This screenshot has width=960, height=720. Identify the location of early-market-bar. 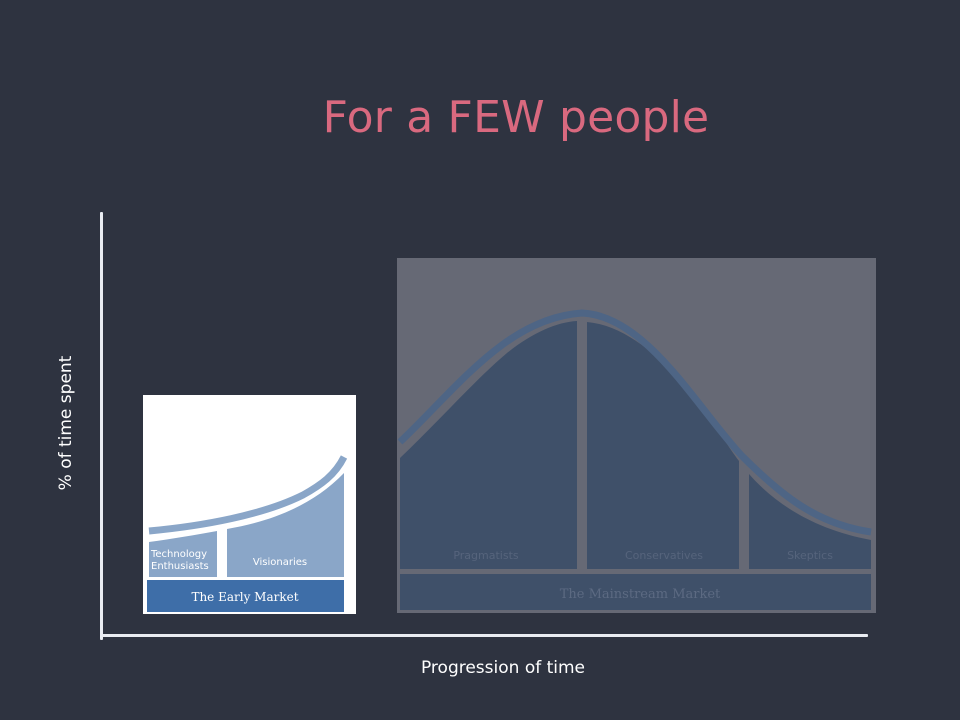
(245, 596).